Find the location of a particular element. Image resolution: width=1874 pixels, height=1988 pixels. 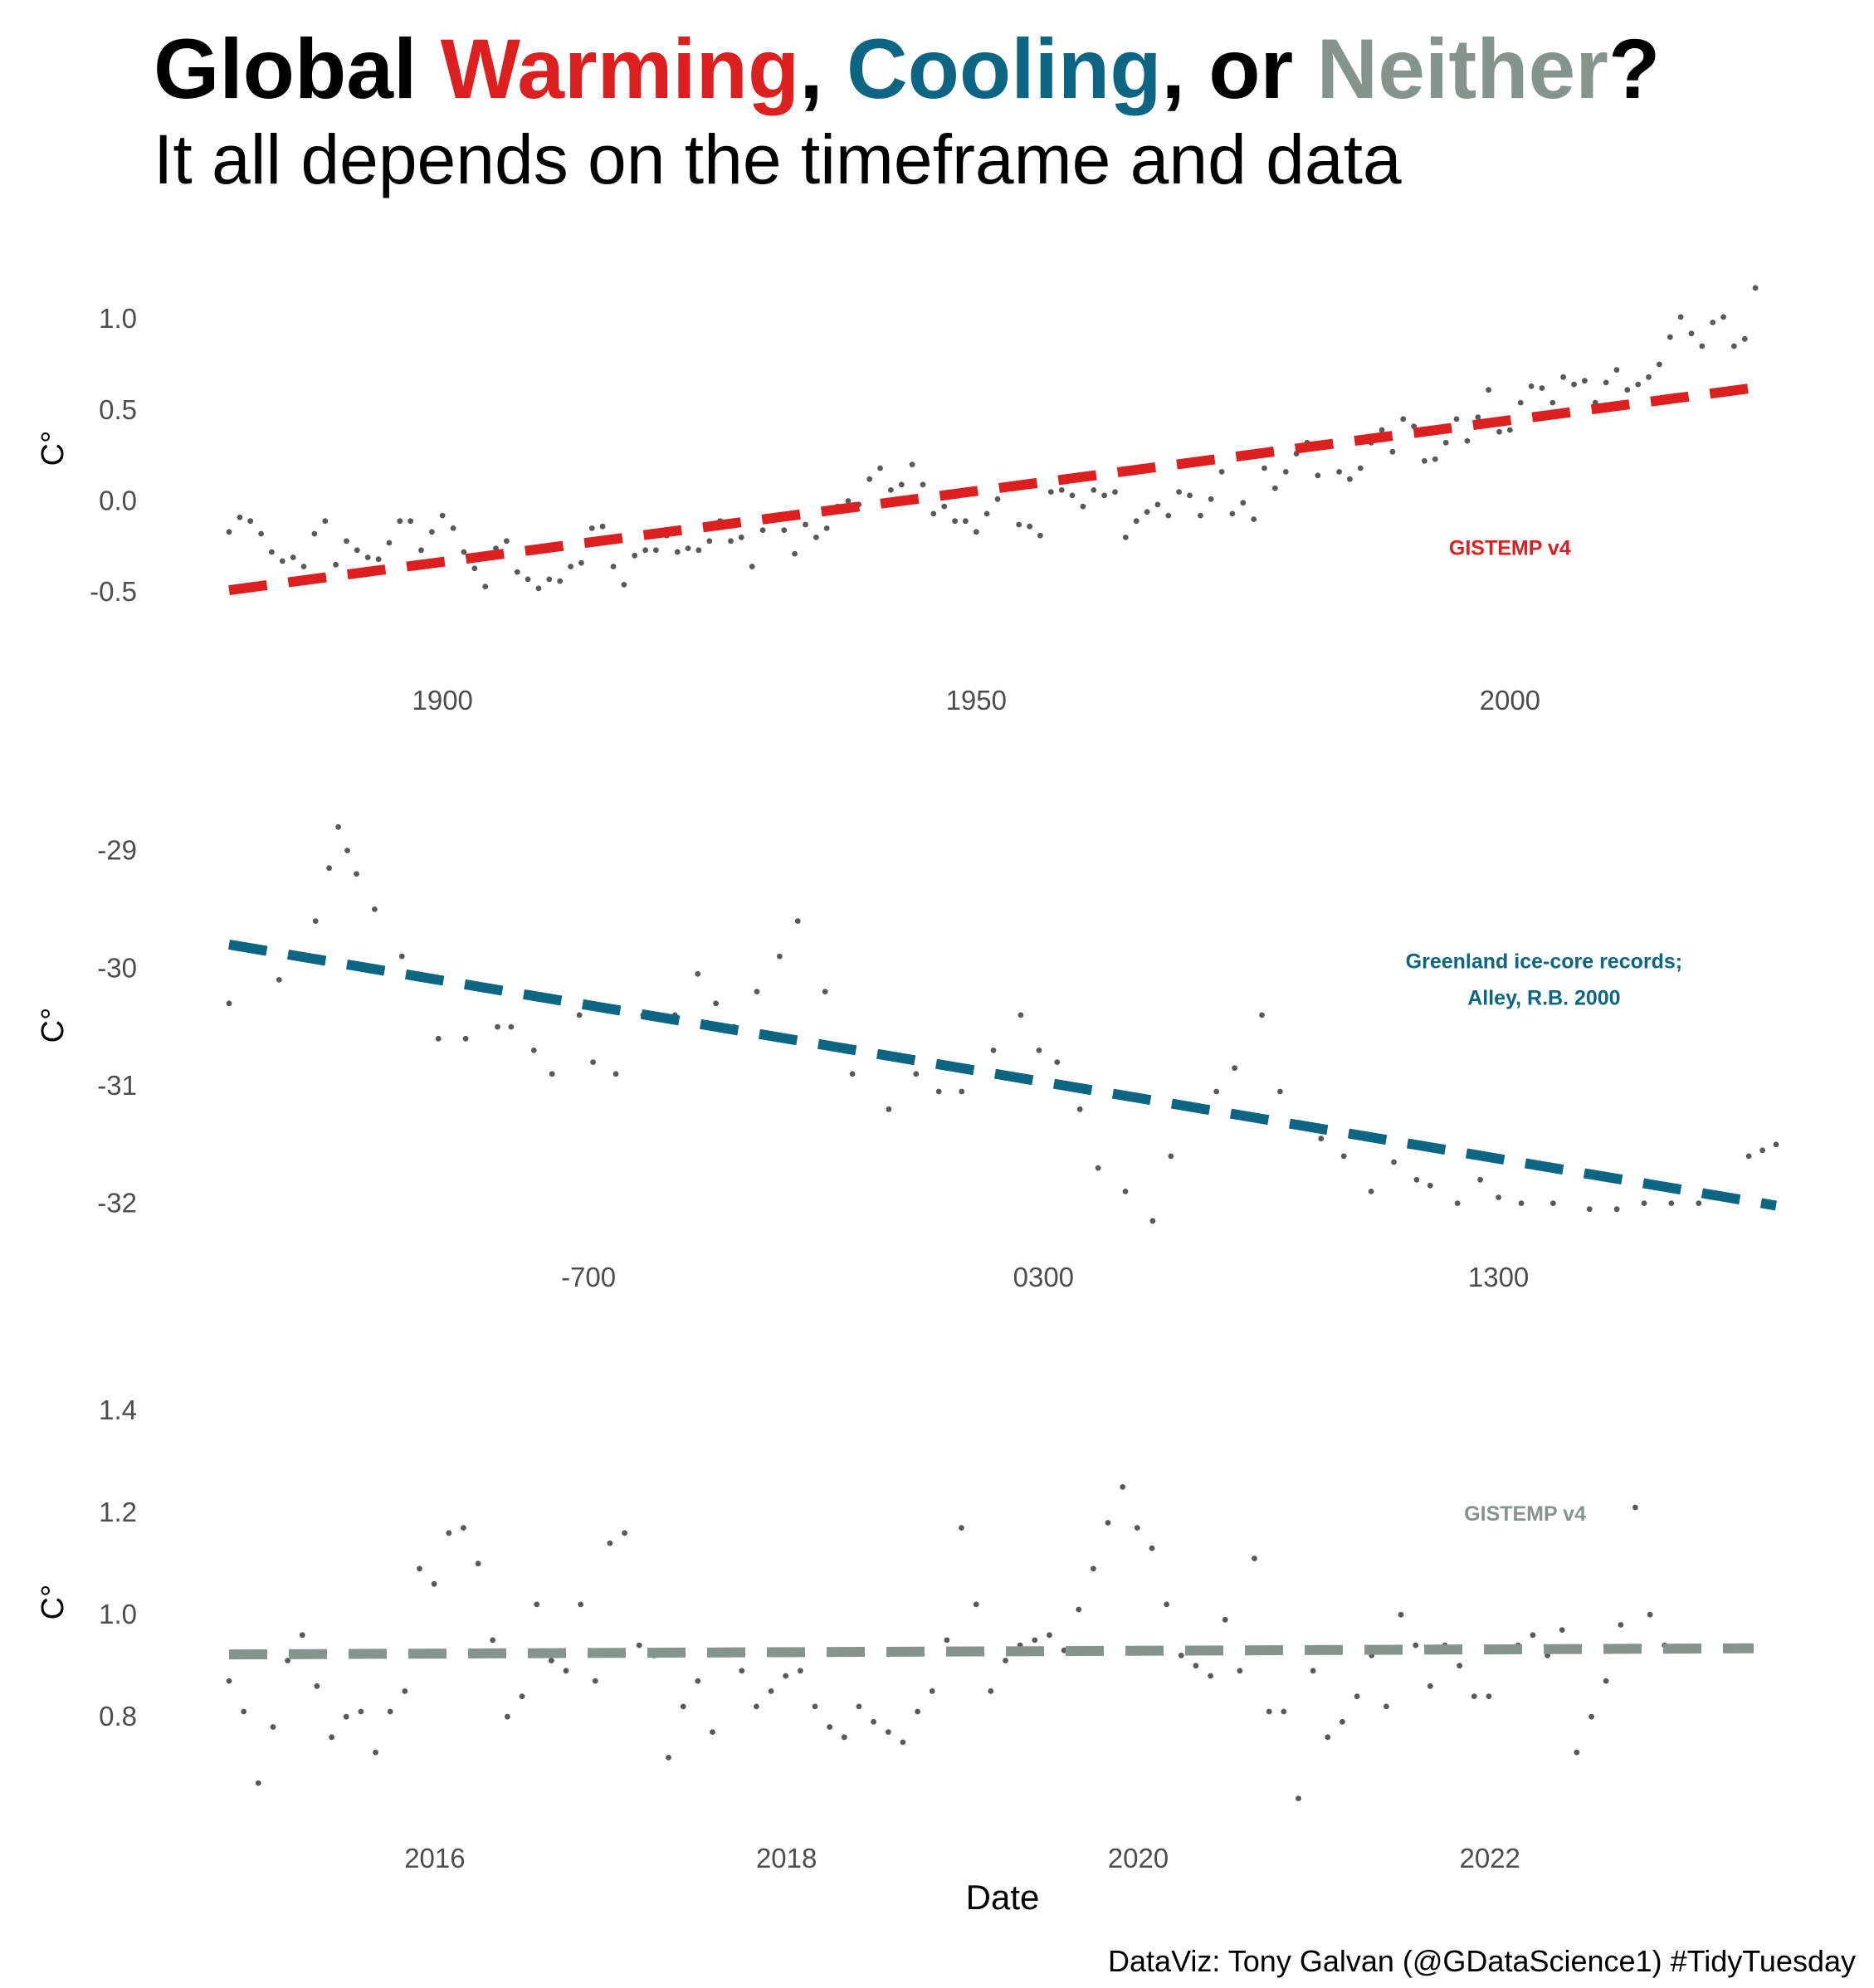

x-tick-label: 1300 is located at coordinates (1498, 1277).